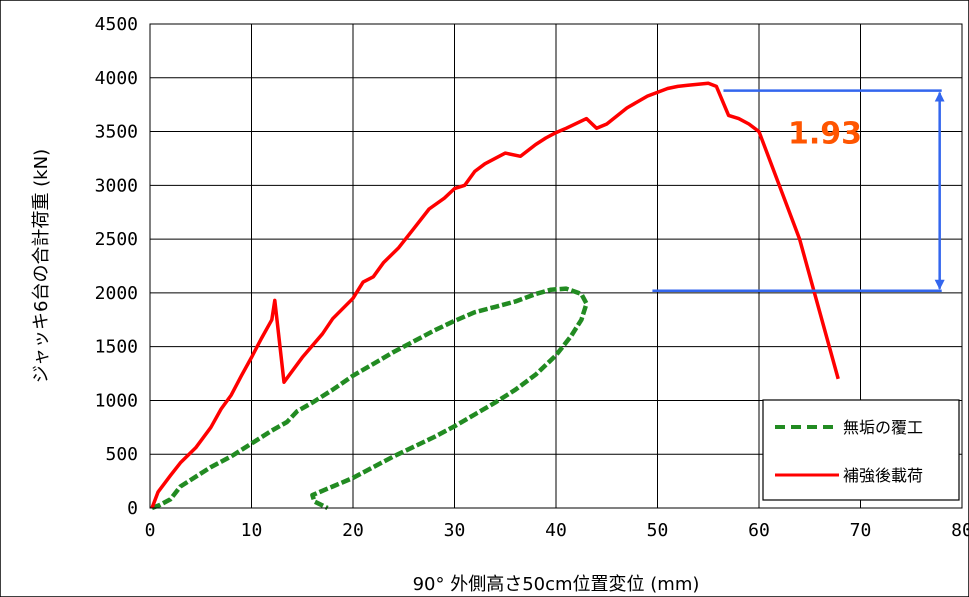 The height and width of the screenshot is (597, 969). I want to click on x-tick-label: 40, so click(556, 530).